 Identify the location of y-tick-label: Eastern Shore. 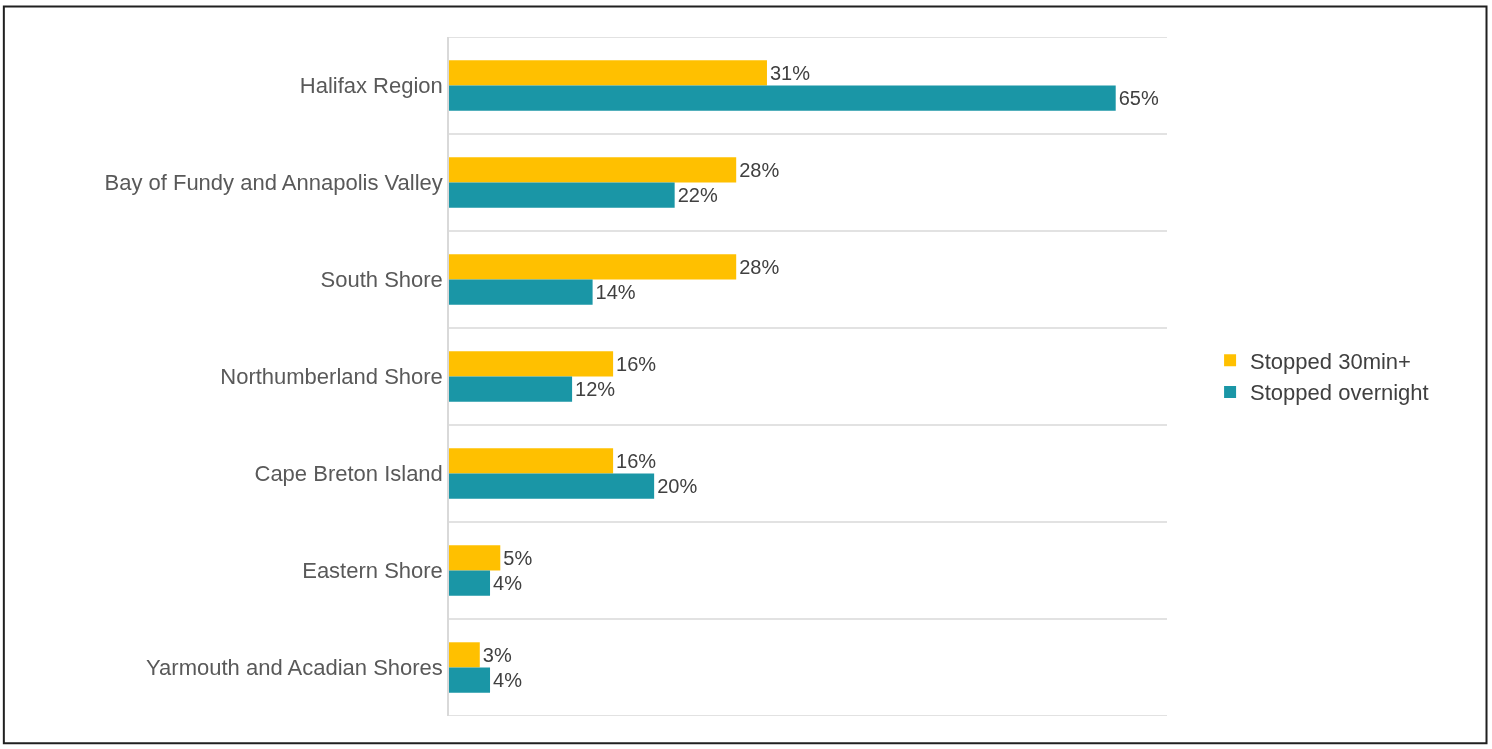
(372, 571).